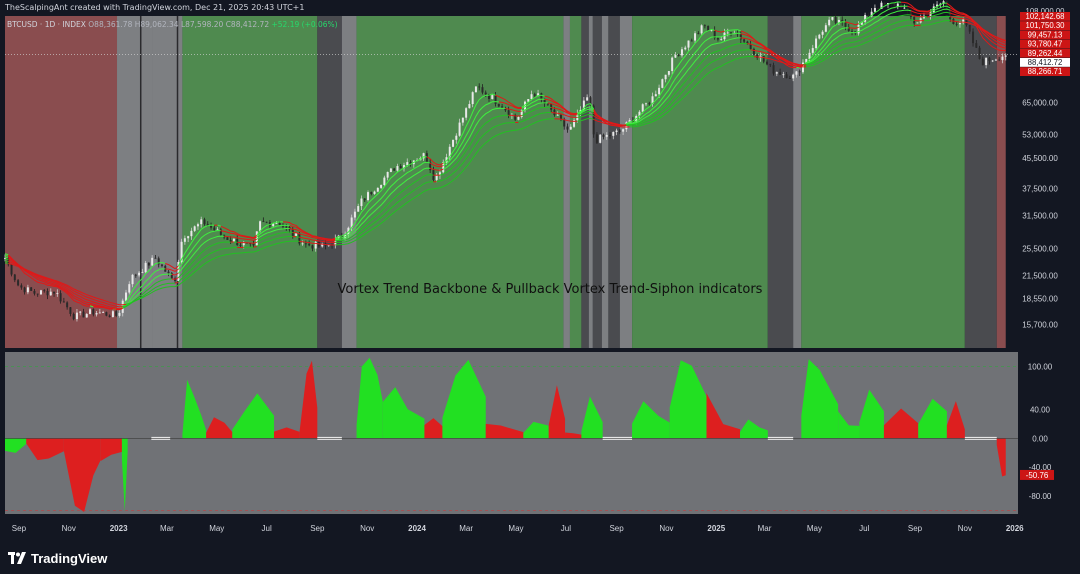 The width and height of the screenshot is (1080, 574). What do you see at coordinates (1045, 71) in the screenshot?
I see `price-value-tag: 88,266.71` at bounding box center [1045, 71].